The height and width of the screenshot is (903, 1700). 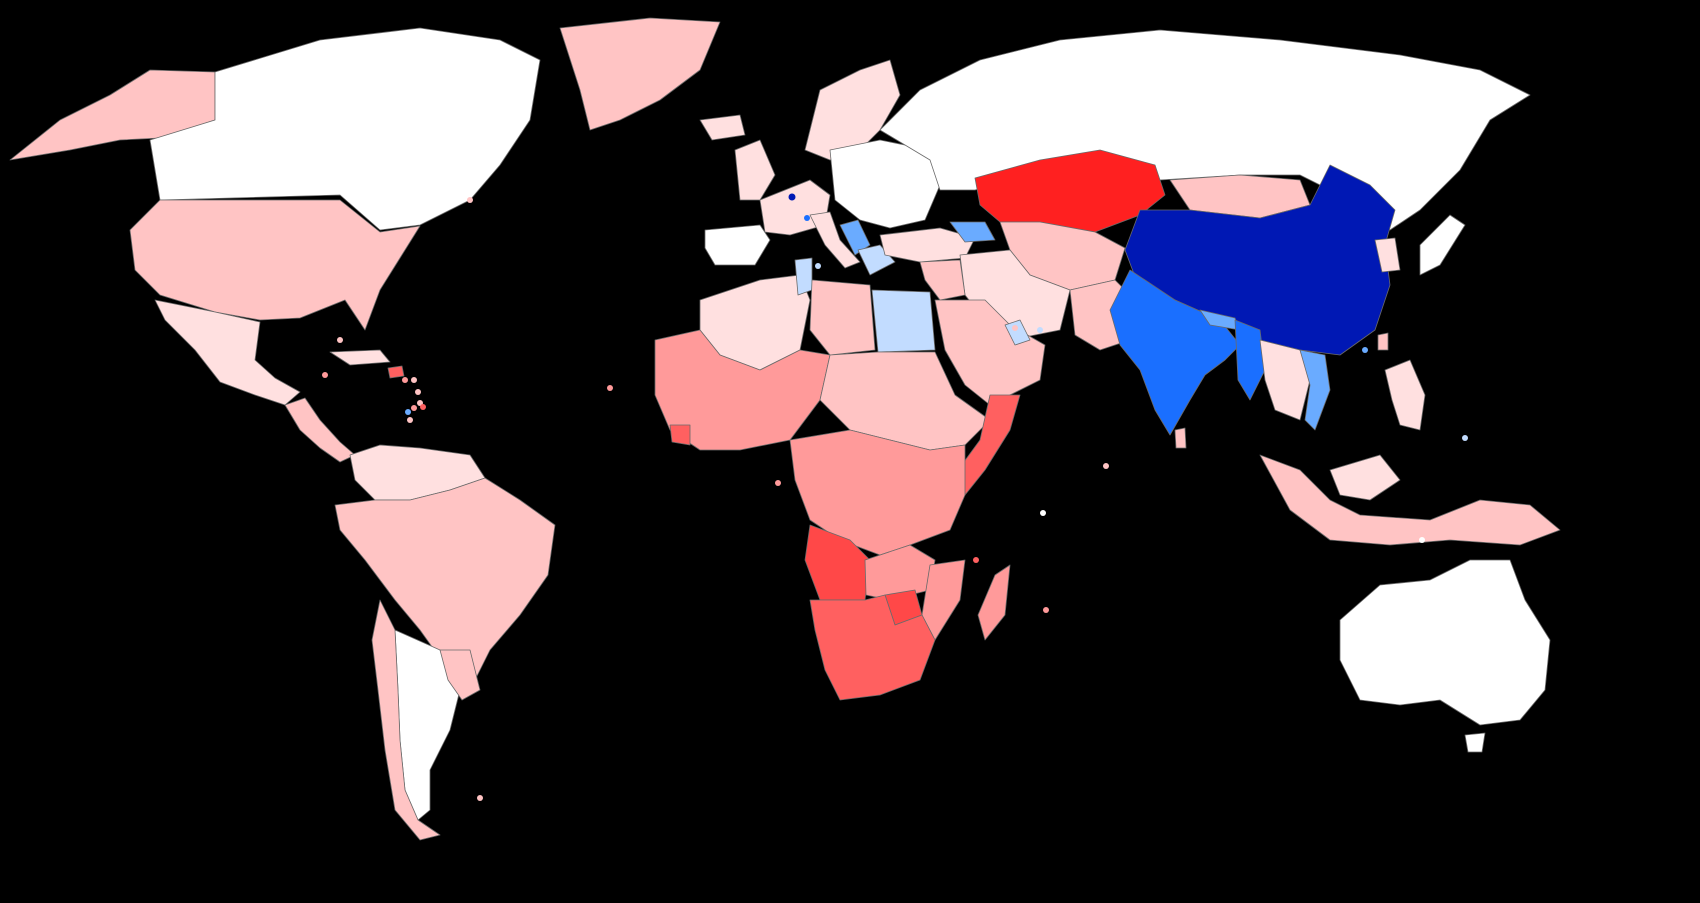 I want to click on region-eastern-europe, so click(x=885, y=184).